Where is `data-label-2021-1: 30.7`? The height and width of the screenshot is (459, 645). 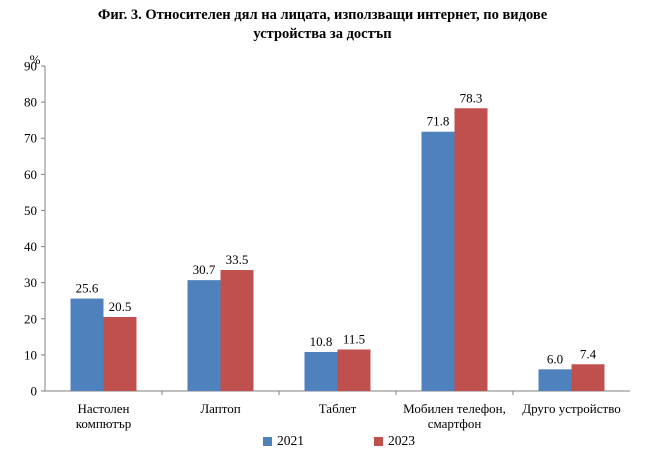
data-label-2021-1: 30.7 is located at coordinates (204, 269).